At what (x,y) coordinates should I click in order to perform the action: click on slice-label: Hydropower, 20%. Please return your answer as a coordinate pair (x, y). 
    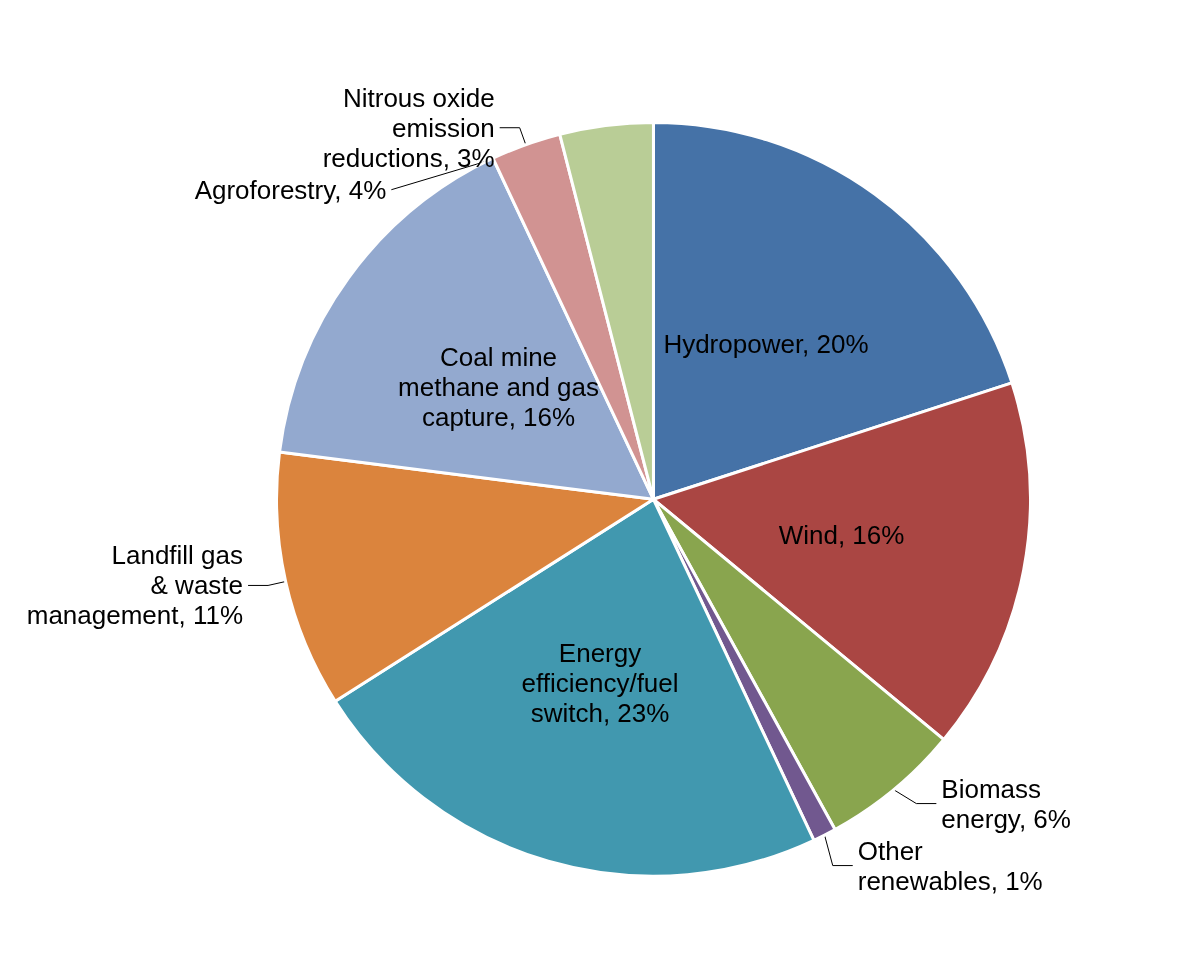
    Looking at the image, I should click on (766, 344).